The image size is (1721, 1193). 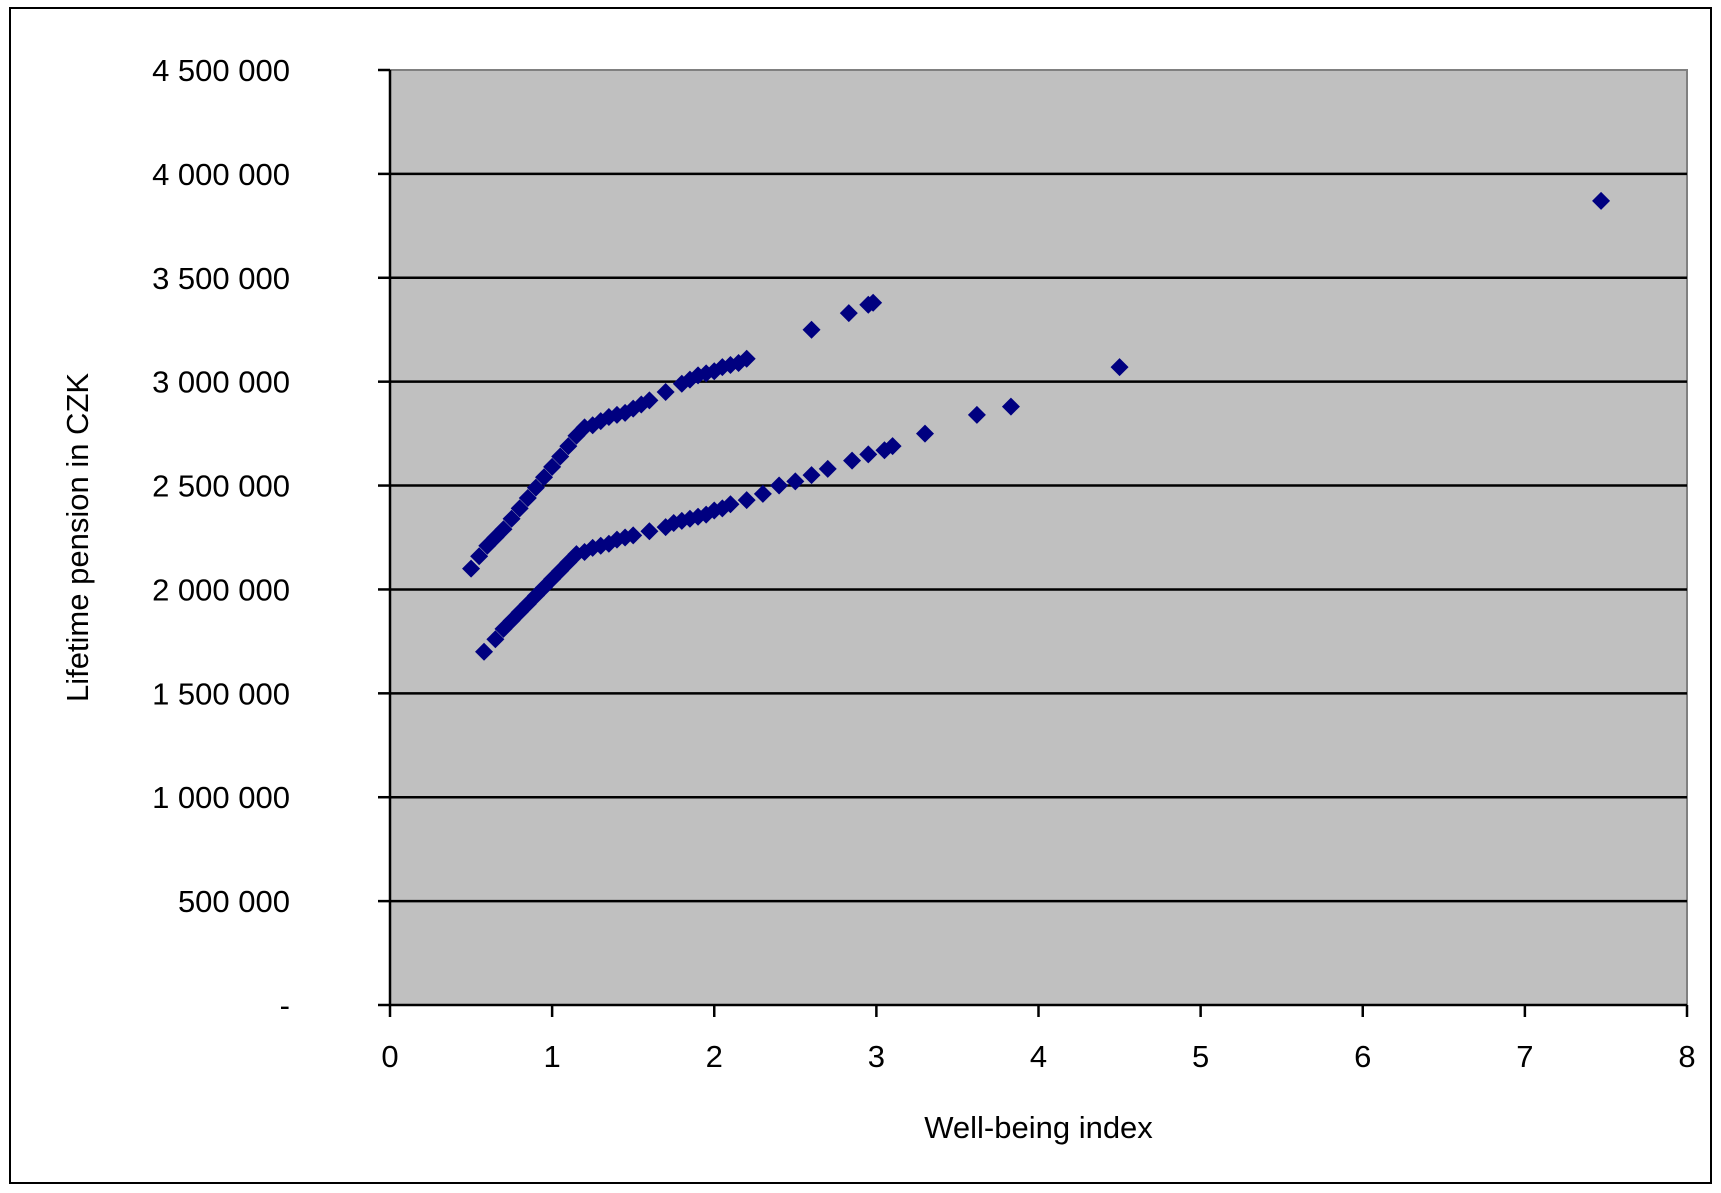 I want to click on y-tick-label: 4 000 000, so click(x=221, y=174).